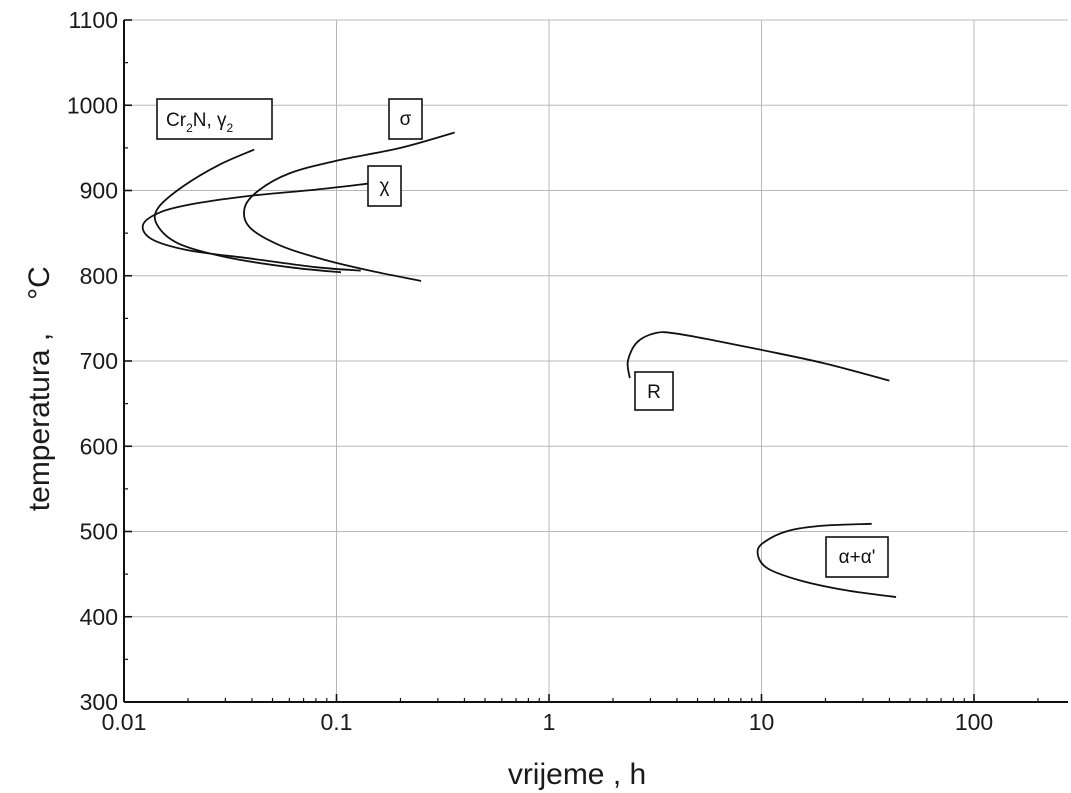 This screenshot has width=1071, height=793. Describe the element at coordinates (99, 446) in the screenshot. I see `y-tick-label: 600` at that location.